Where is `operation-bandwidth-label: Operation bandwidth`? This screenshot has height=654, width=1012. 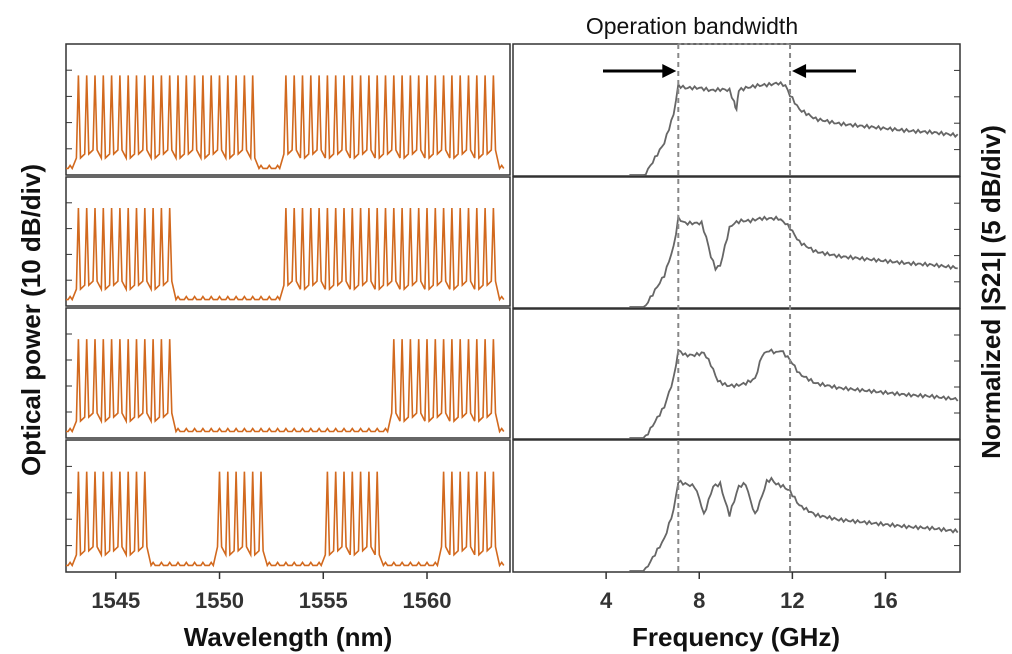
operation-bandwidth-label: Operation bandwidth is located at coordinates (692, 26).